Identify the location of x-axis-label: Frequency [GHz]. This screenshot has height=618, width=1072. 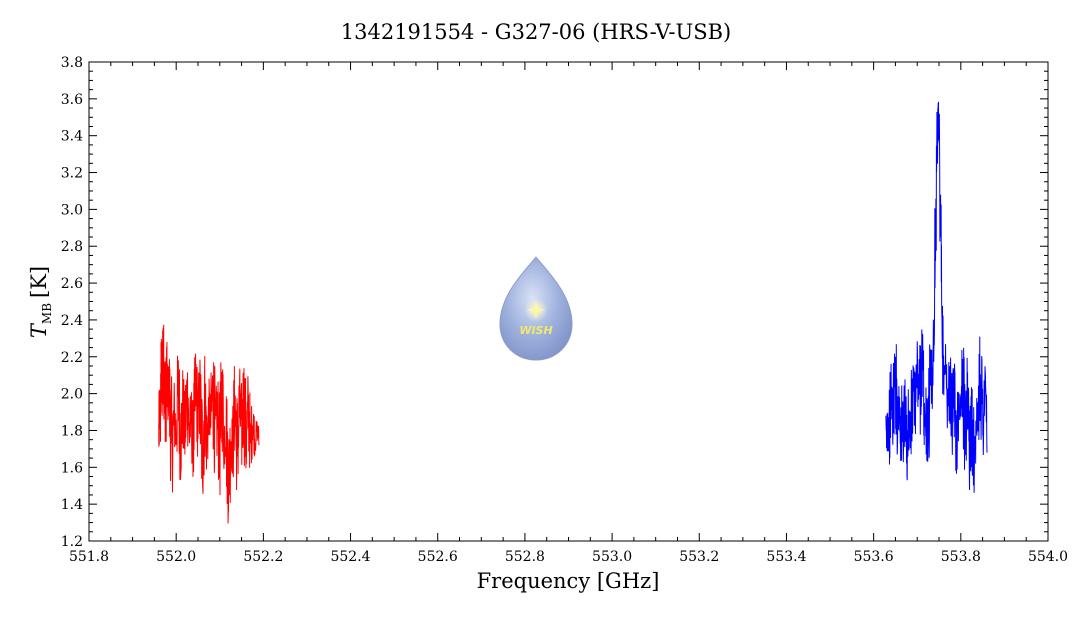
(568, 581).